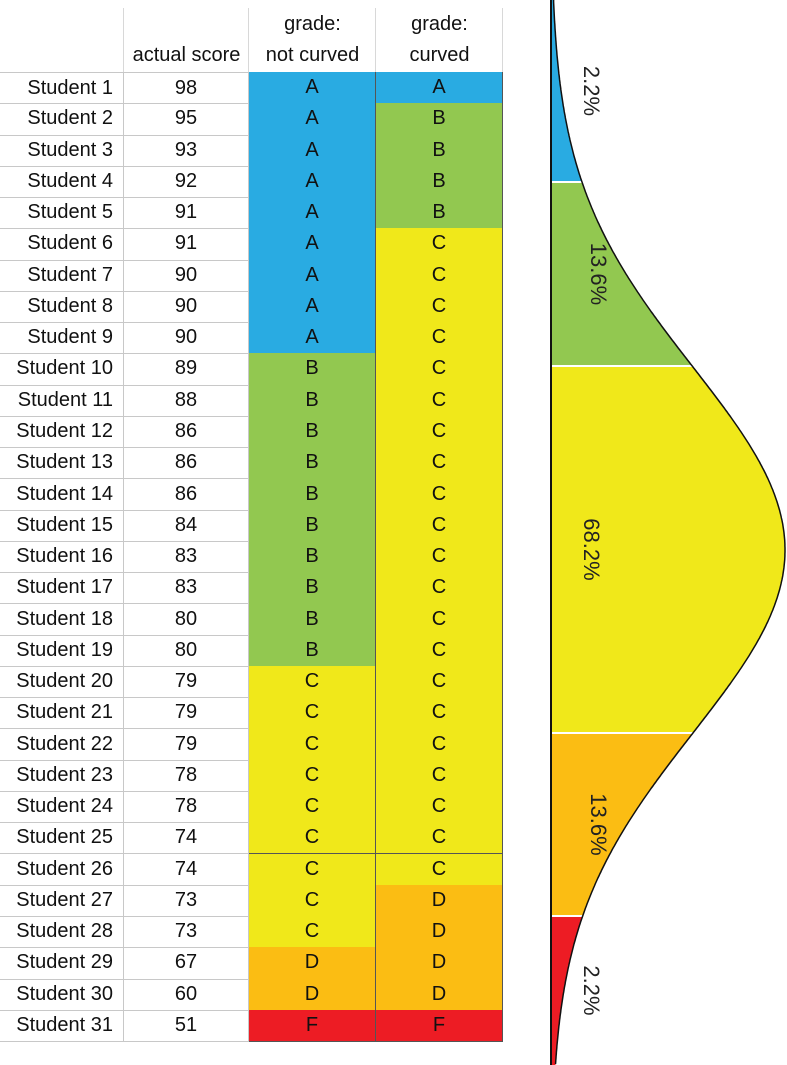  Describe the element at coordinates (186, 275) in the screenshot. I see `score: 90` at that location.